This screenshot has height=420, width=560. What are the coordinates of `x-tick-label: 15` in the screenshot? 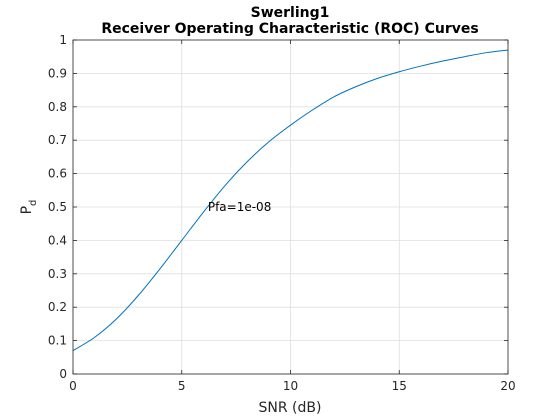 It's located at (399, 386).